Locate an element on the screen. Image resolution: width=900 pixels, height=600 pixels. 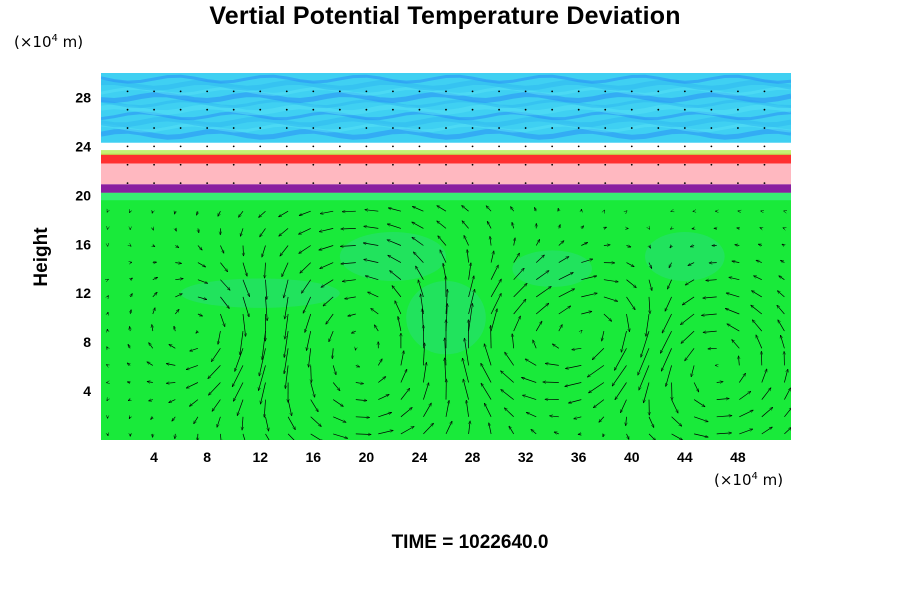
x-tick-48: 48 is located at coordinates (738, 457).